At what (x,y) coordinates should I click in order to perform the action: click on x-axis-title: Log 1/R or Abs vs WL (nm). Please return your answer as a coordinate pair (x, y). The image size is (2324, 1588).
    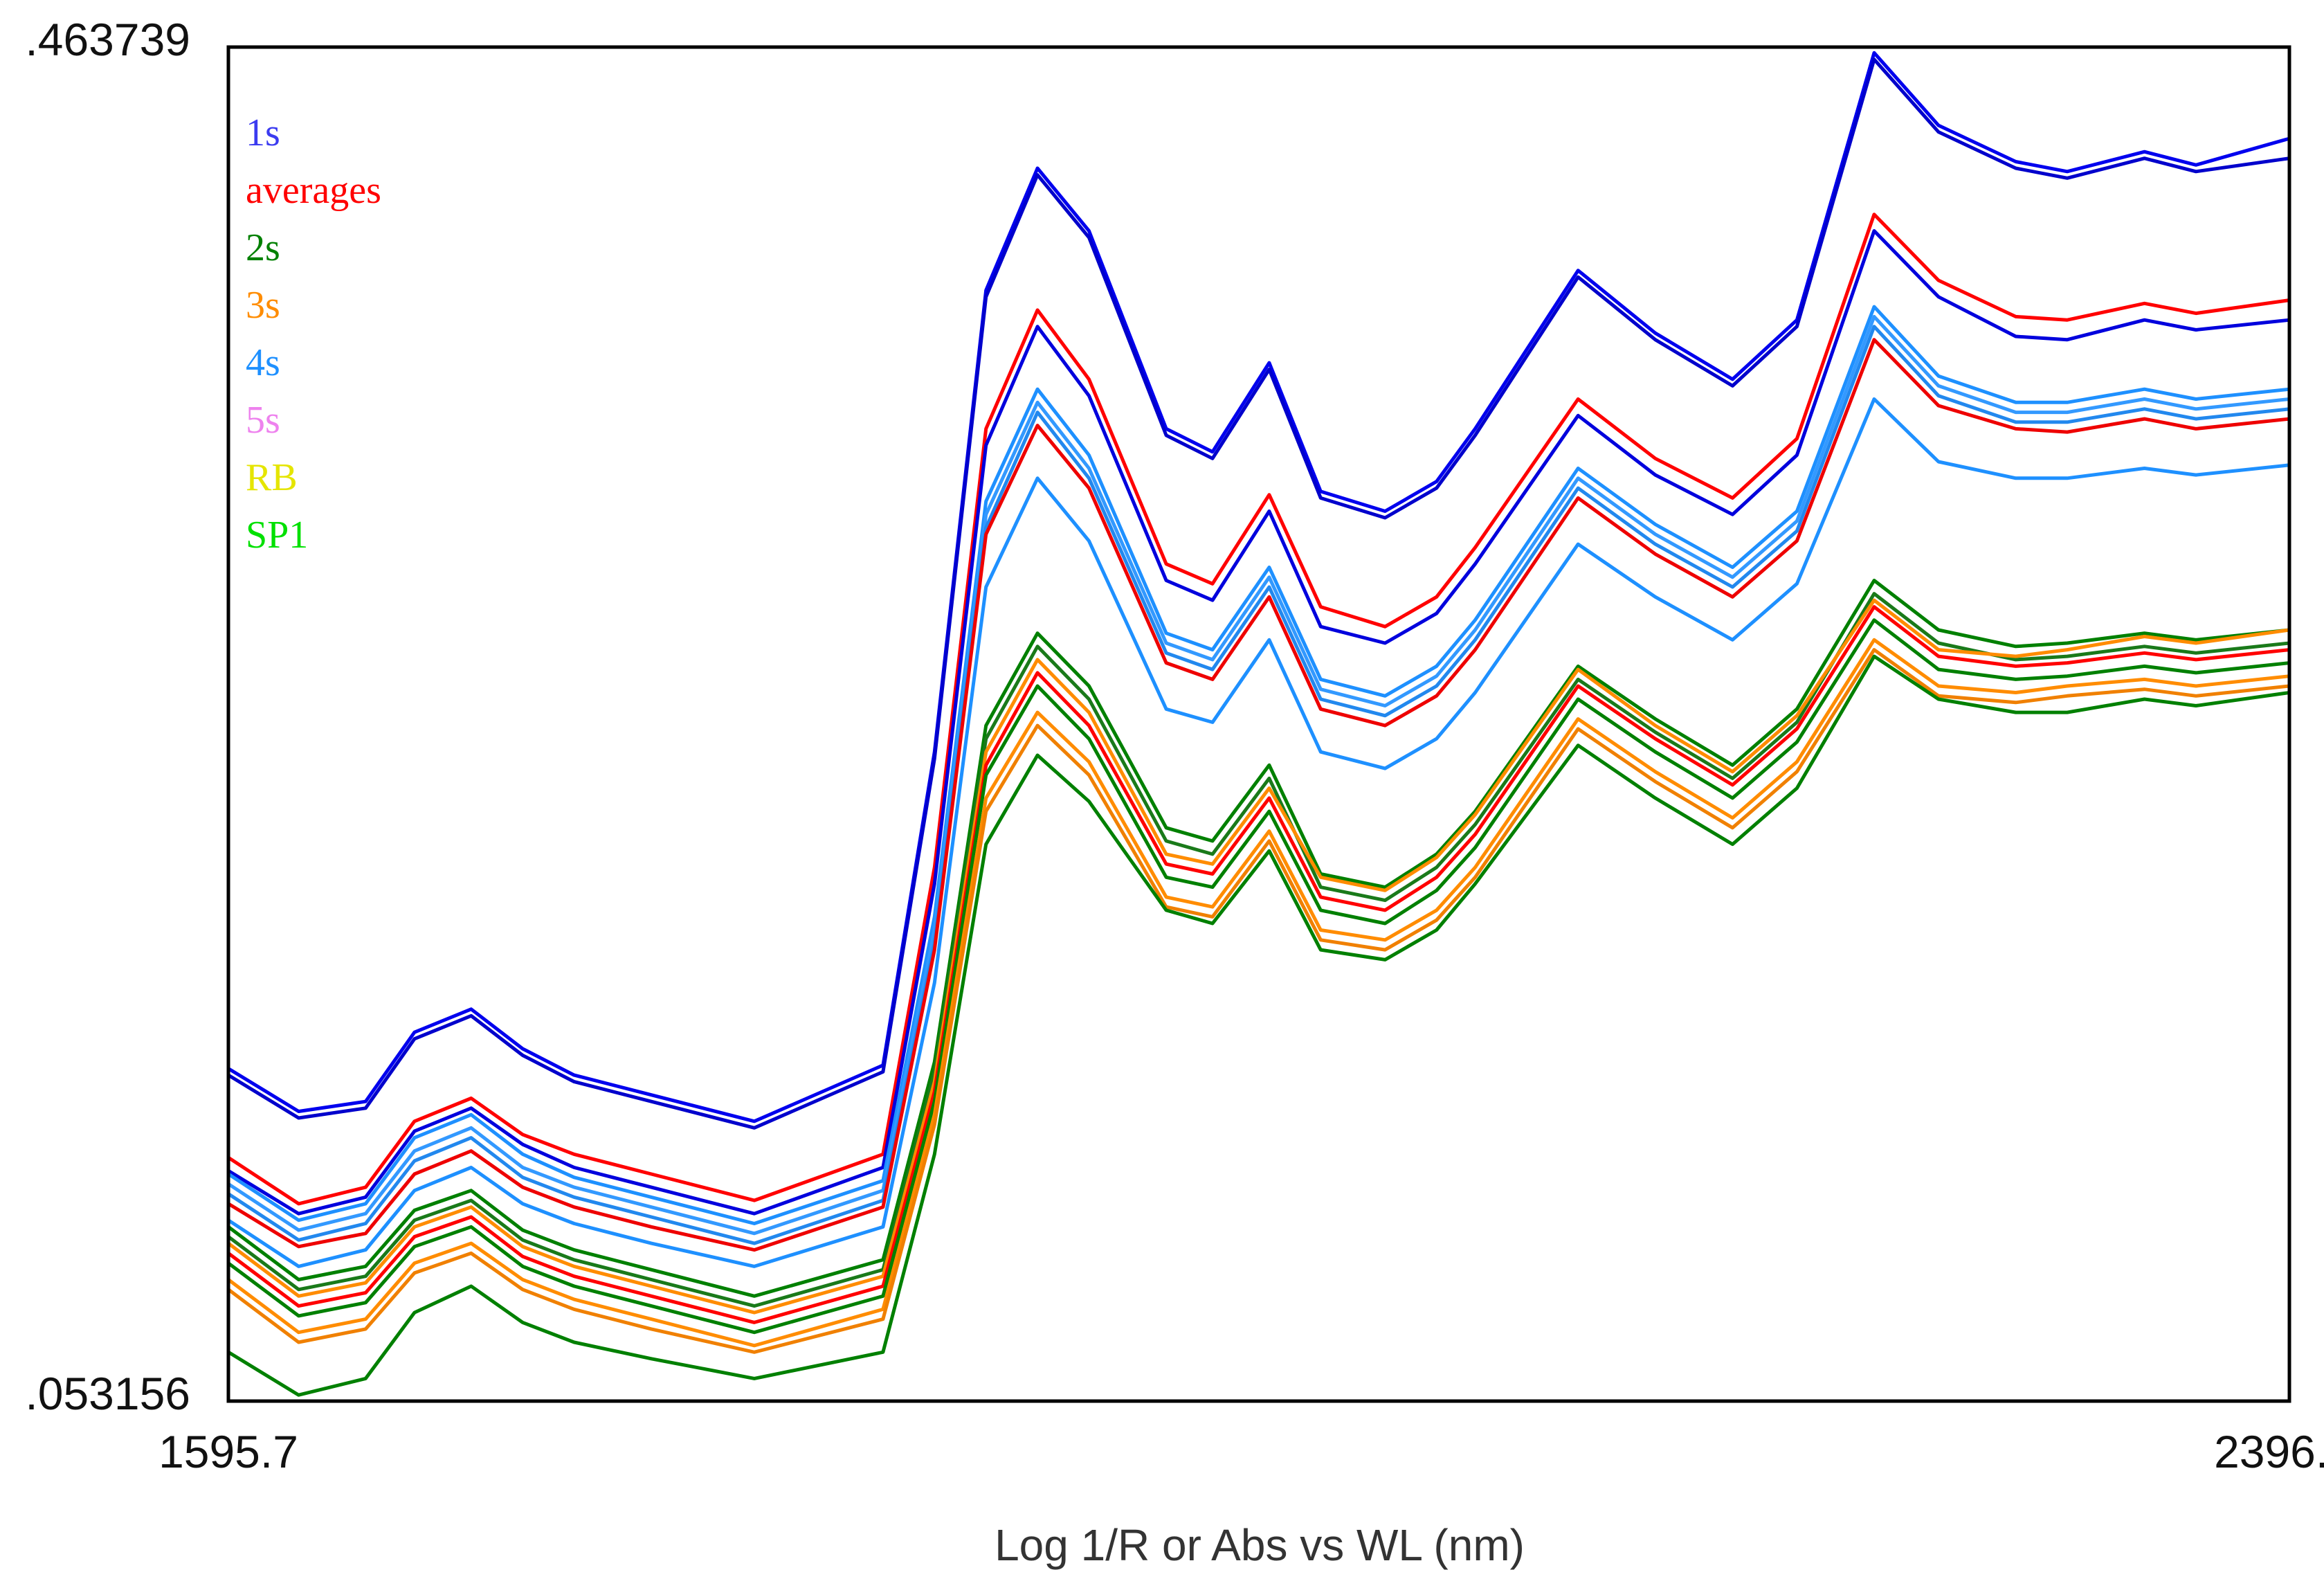
    Looking at the image, I should click on (1260, 1545).